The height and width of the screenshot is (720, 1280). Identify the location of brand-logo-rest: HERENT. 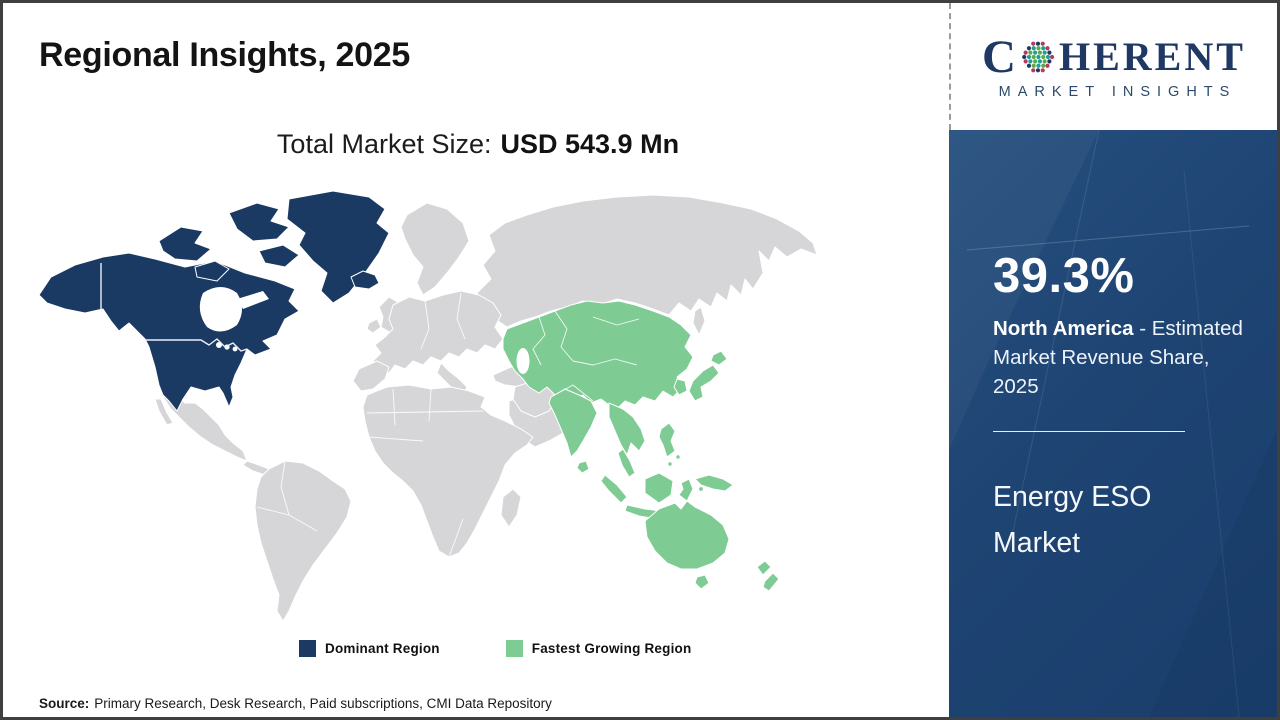
(1152, 56).